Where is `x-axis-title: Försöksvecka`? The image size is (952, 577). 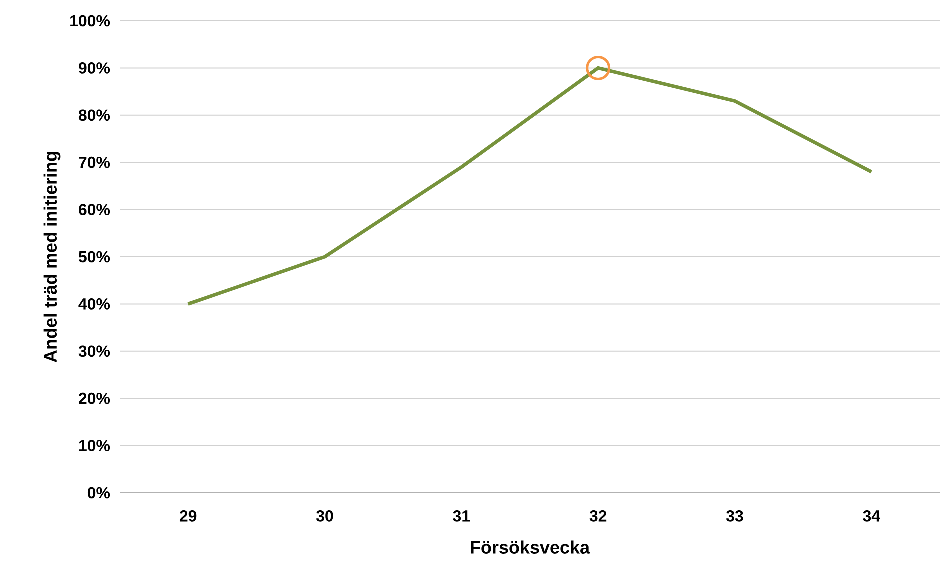
x-axis-title: Försöksvecka is located at coordinates (530, 547).